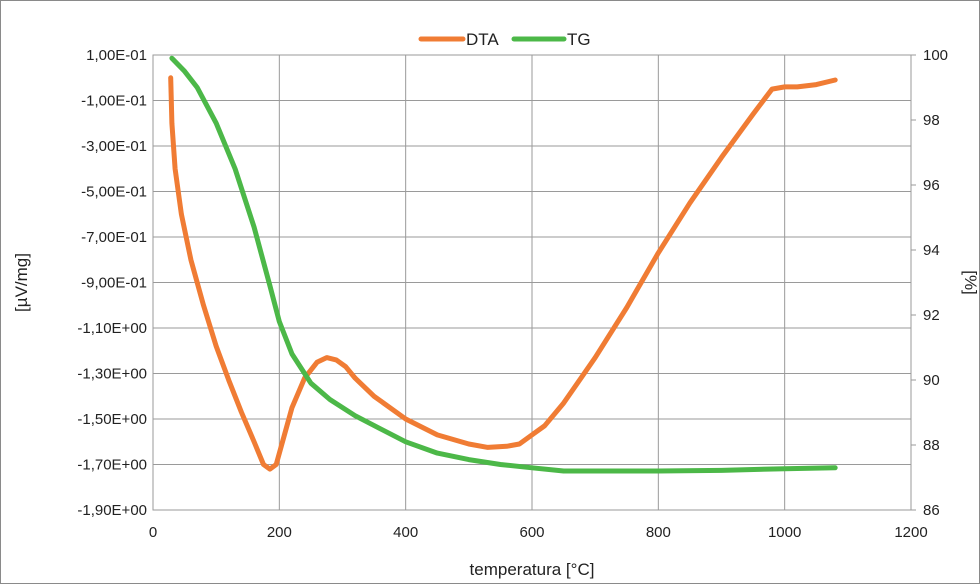 The image size is (980, 588). What do you see at coordinates (114, 237) in the screenshot?
I see `y-left-tick-label: -7,00E-01` at bounding box center [114, 237].